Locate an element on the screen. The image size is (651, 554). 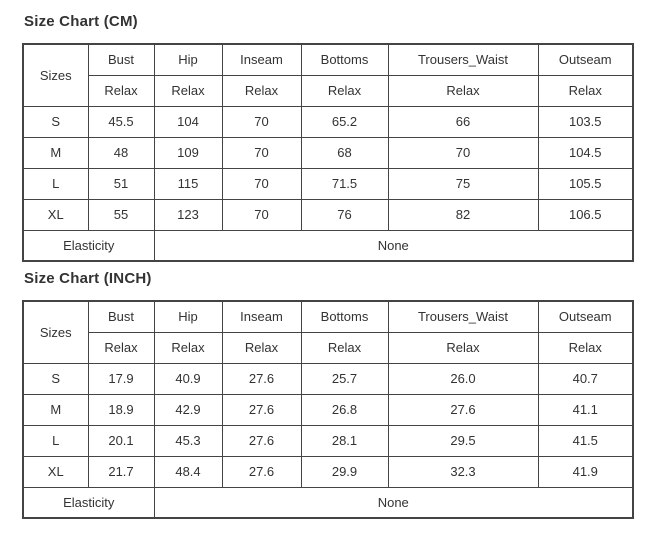
value-cell: 40.7 is located at coordinates (585, 378).